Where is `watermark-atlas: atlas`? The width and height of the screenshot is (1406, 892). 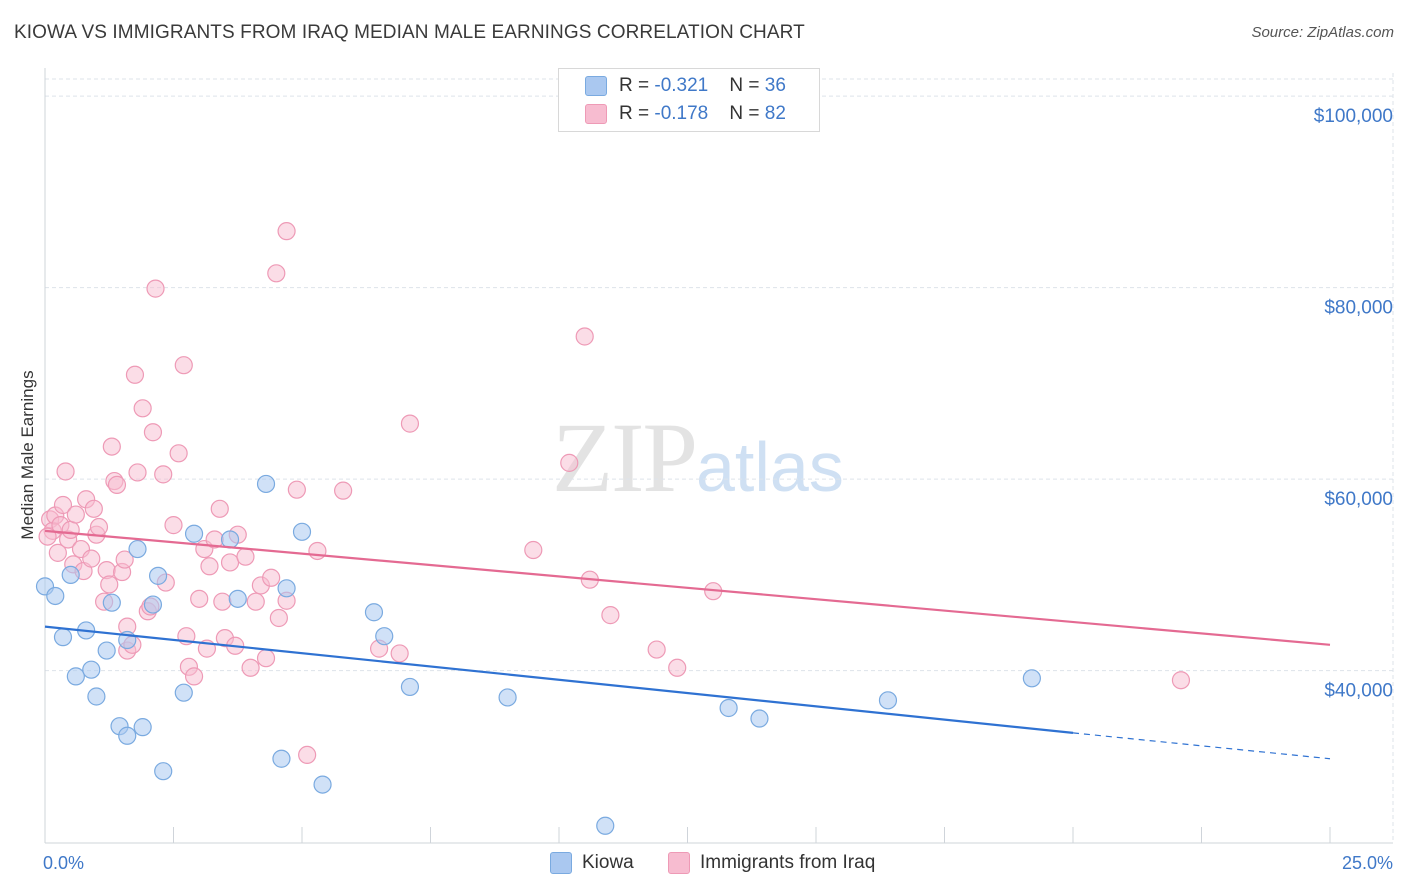
watermark-atlas: atlas is located at coordinates (770, 467).